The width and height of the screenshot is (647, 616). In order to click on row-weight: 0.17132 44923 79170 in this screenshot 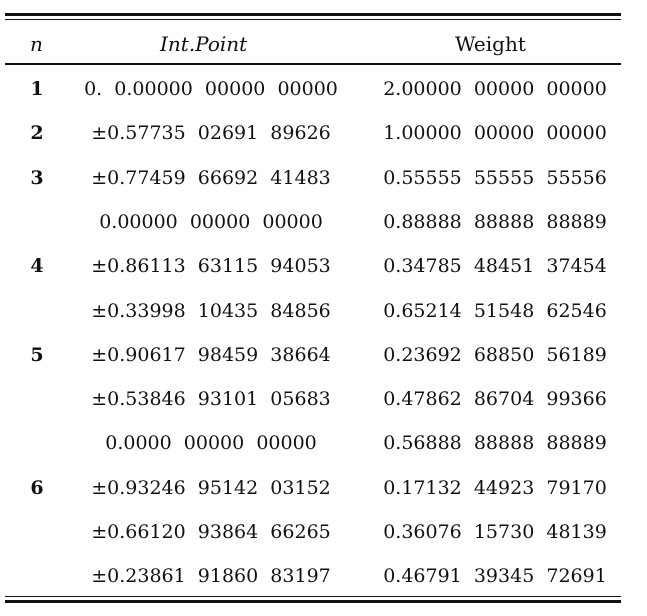, I will do `click(495, 488)`.